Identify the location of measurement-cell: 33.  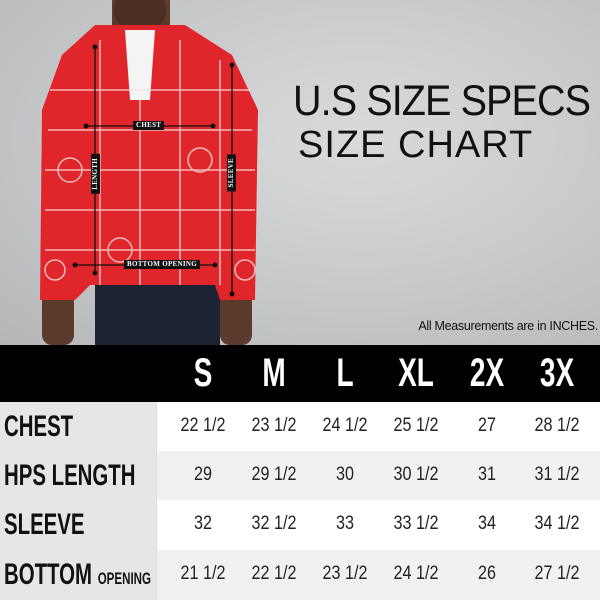
(345, 523).